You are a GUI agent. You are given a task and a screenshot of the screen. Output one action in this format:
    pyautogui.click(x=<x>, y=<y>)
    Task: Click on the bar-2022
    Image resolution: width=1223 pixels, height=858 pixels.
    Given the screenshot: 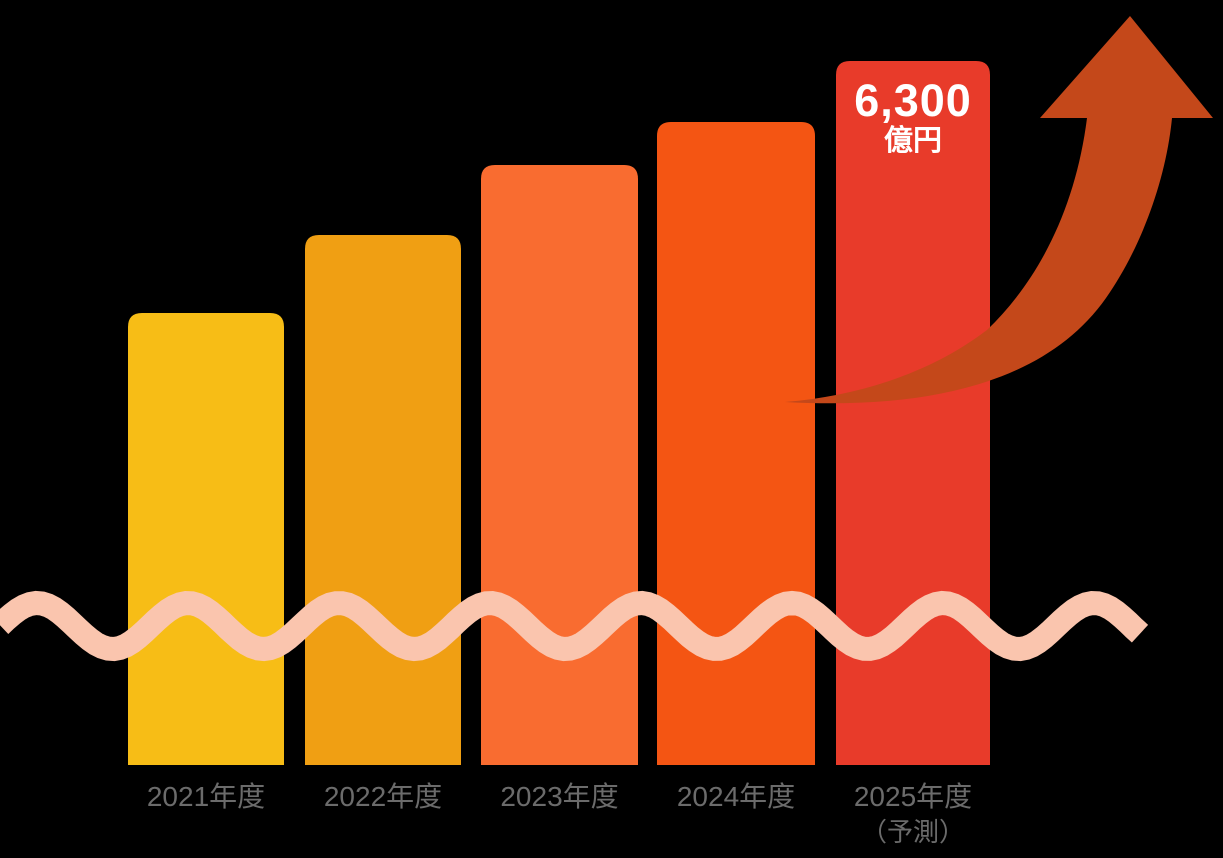 What is the action you would take?
    pyautogui.click(x=383, y=500)
    